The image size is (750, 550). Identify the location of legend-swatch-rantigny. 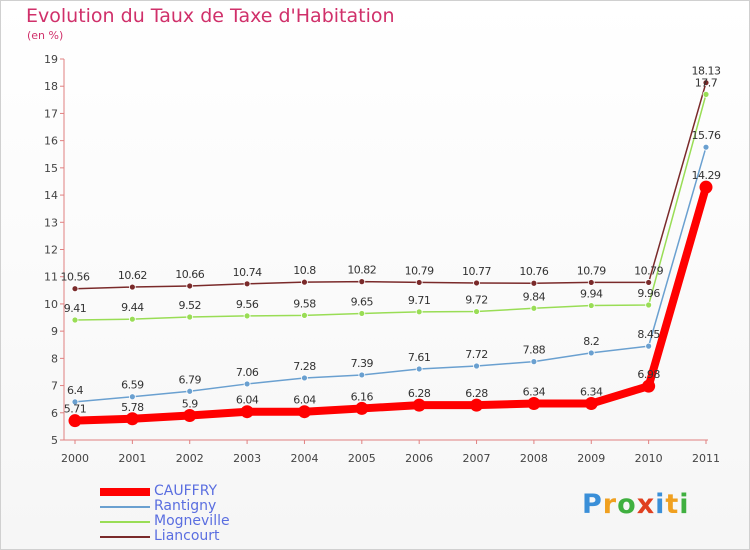
(125, 506).